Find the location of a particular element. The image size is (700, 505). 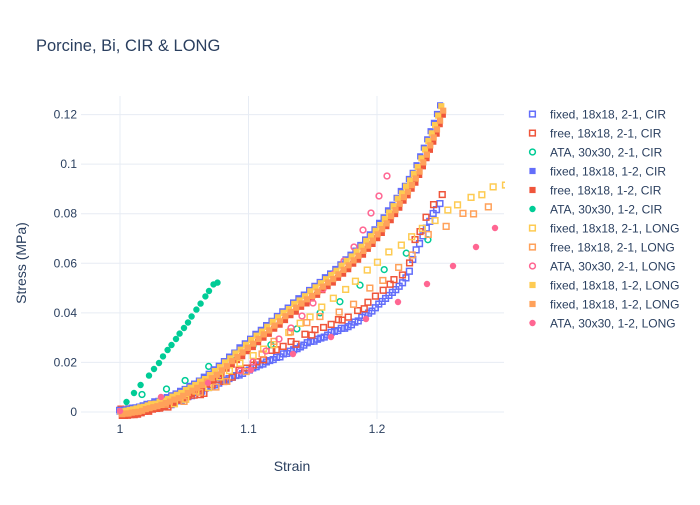

svg-text: free, 18x18, 1-2, CIR is located at coordinates (606, 191).